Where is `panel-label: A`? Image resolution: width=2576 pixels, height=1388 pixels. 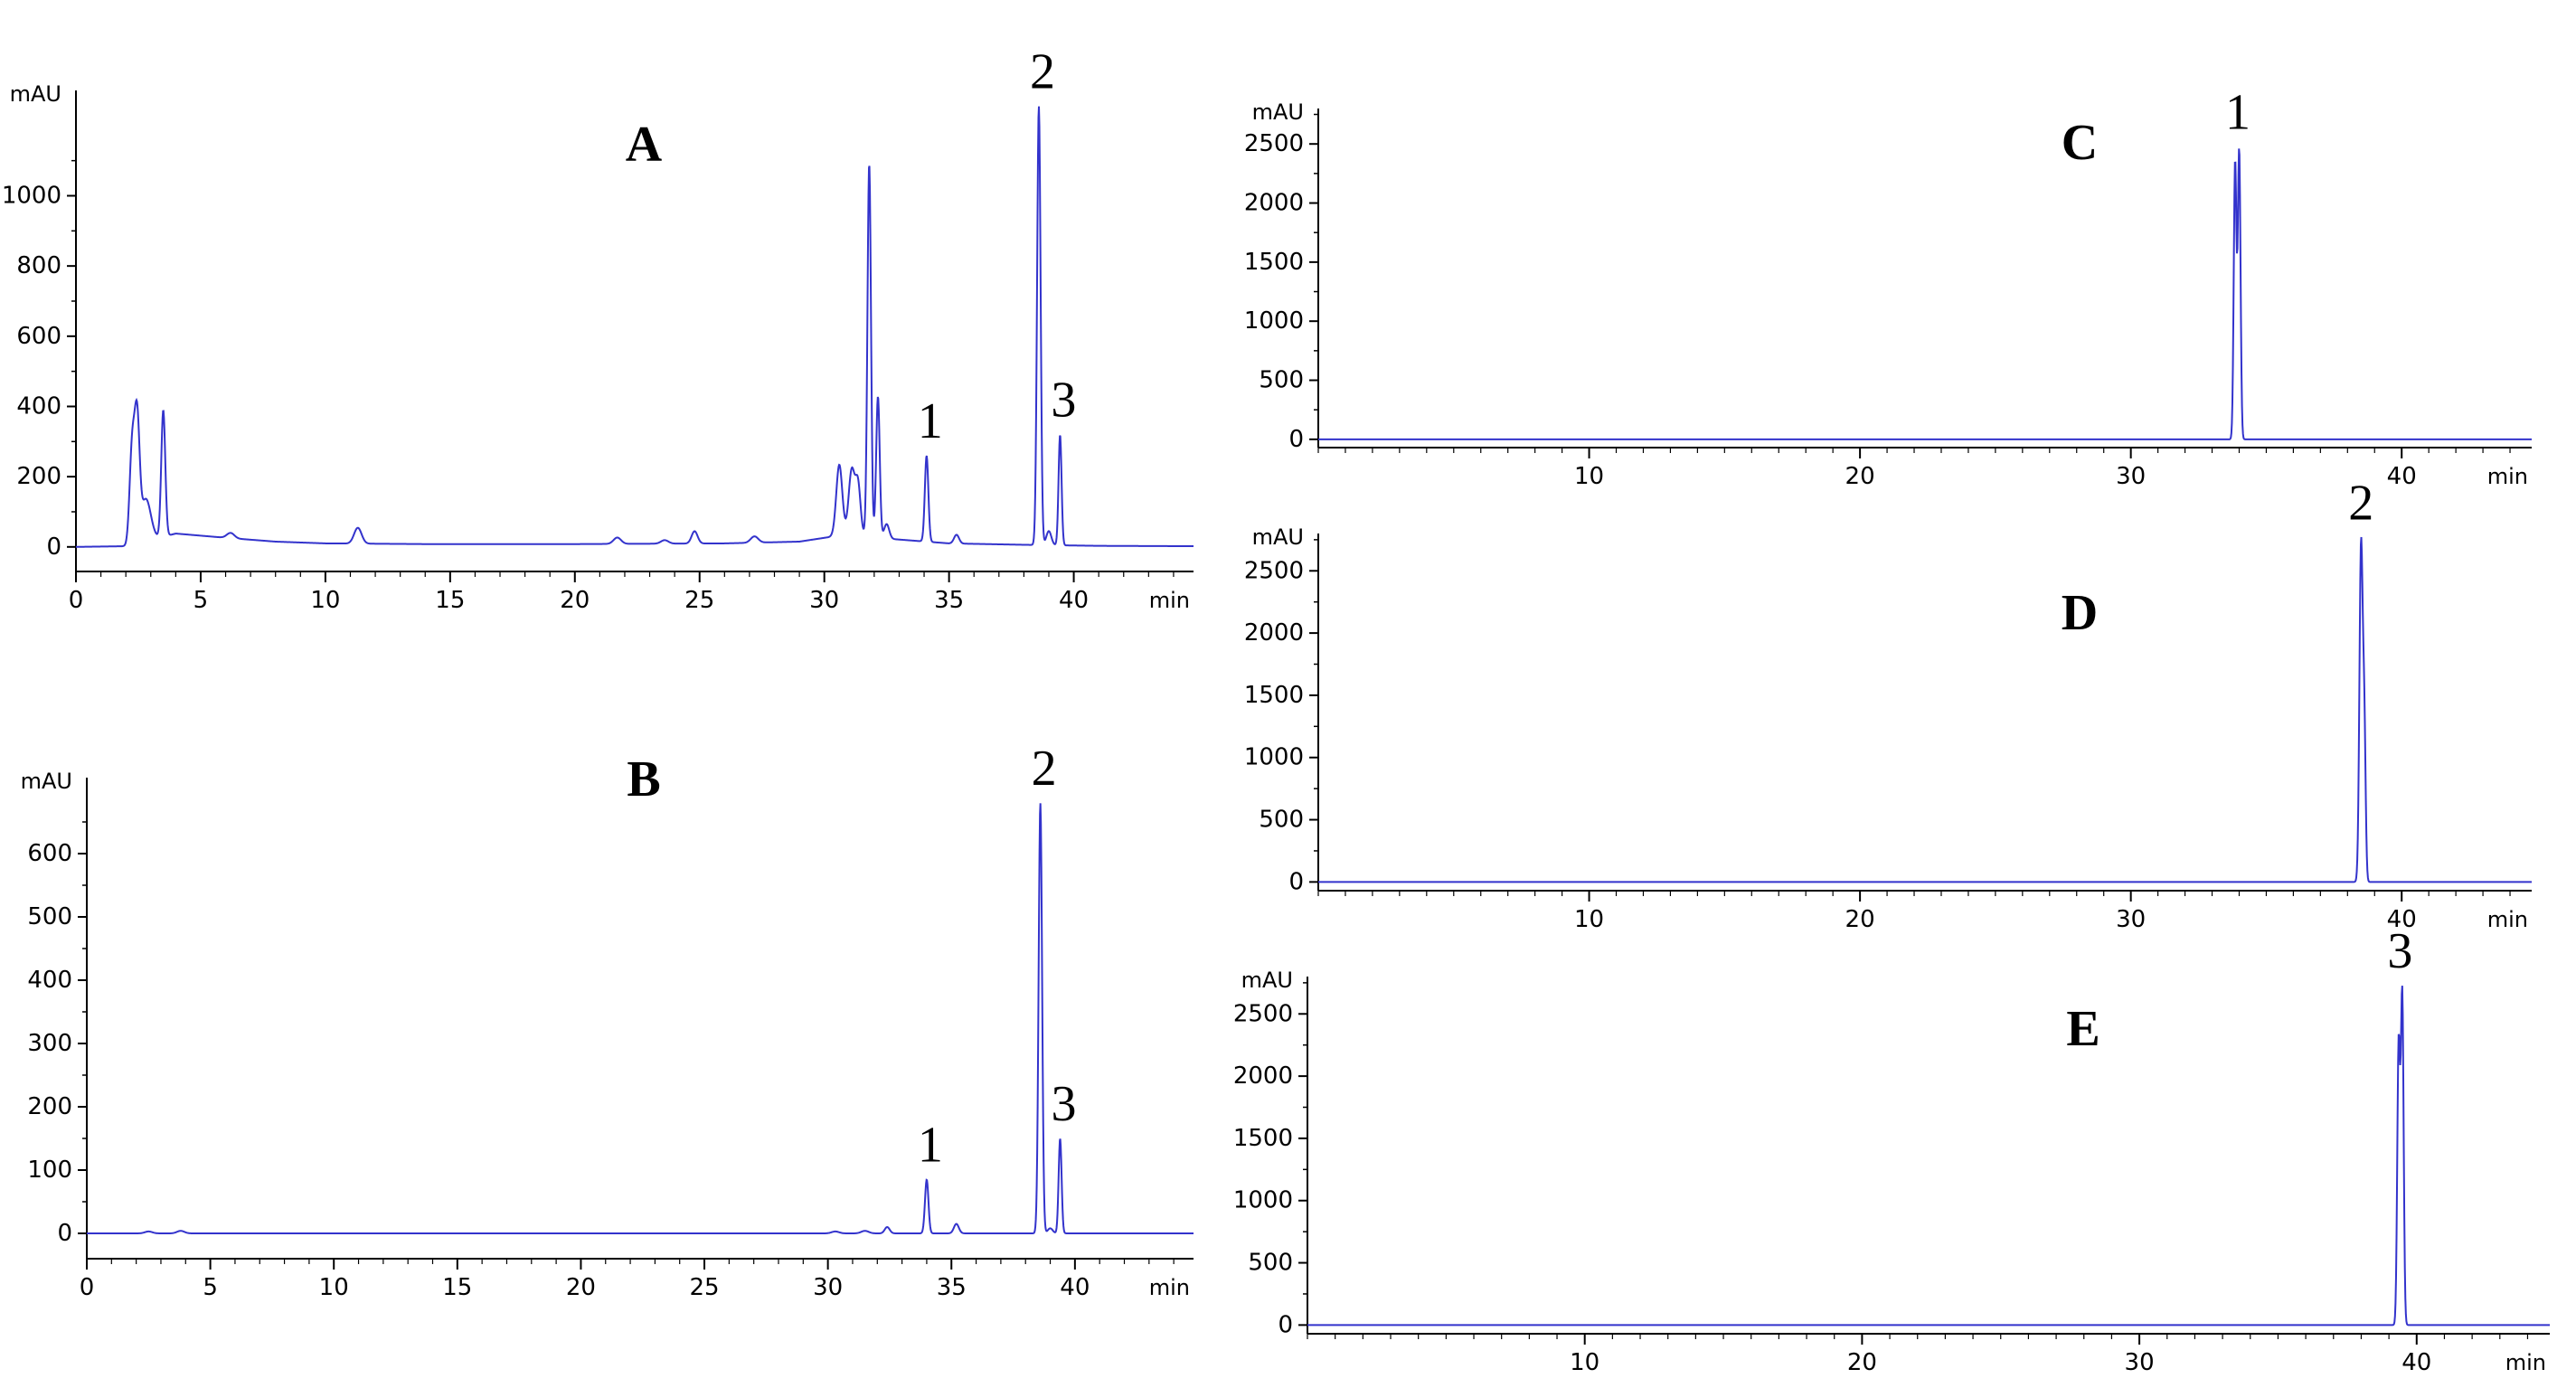
panel-label: A is located at coordinates (644, 145).